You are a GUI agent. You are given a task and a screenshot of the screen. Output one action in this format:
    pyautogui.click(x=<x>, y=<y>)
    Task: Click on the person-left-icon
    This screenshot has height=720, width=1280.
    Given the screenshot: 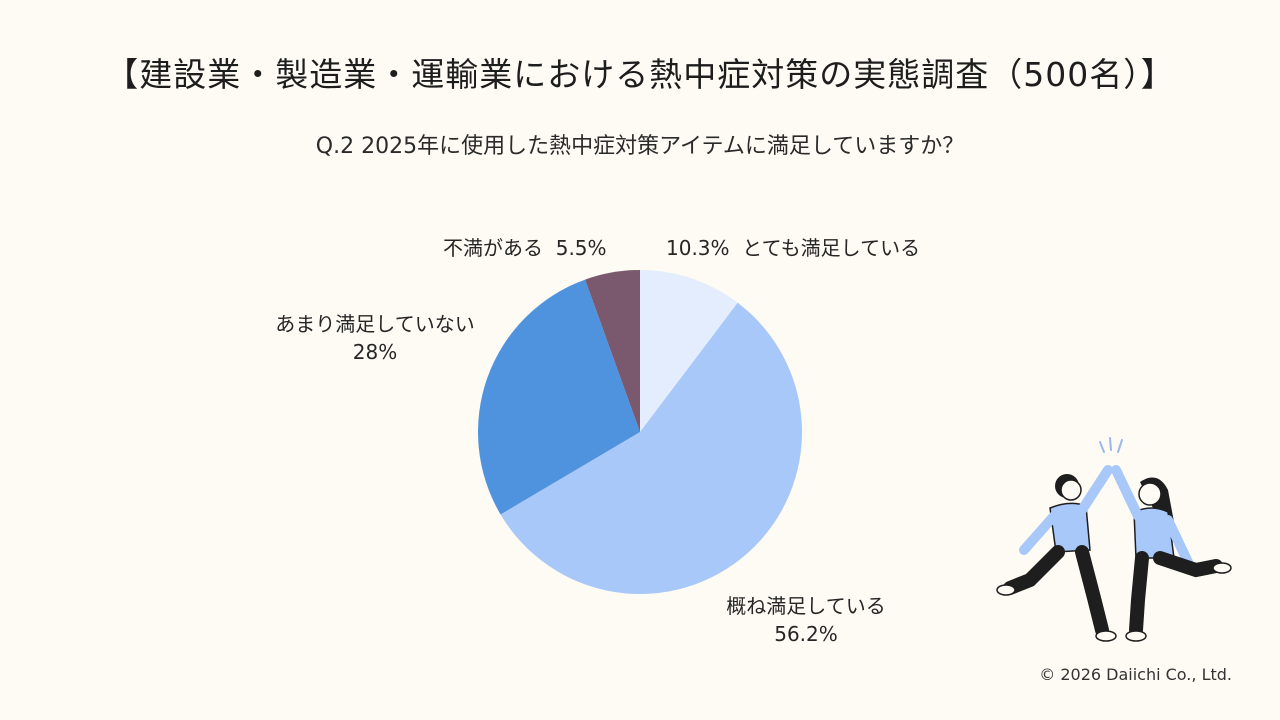 What is the action you would take?
    pyautogui.click(x=1056, y=553)
    